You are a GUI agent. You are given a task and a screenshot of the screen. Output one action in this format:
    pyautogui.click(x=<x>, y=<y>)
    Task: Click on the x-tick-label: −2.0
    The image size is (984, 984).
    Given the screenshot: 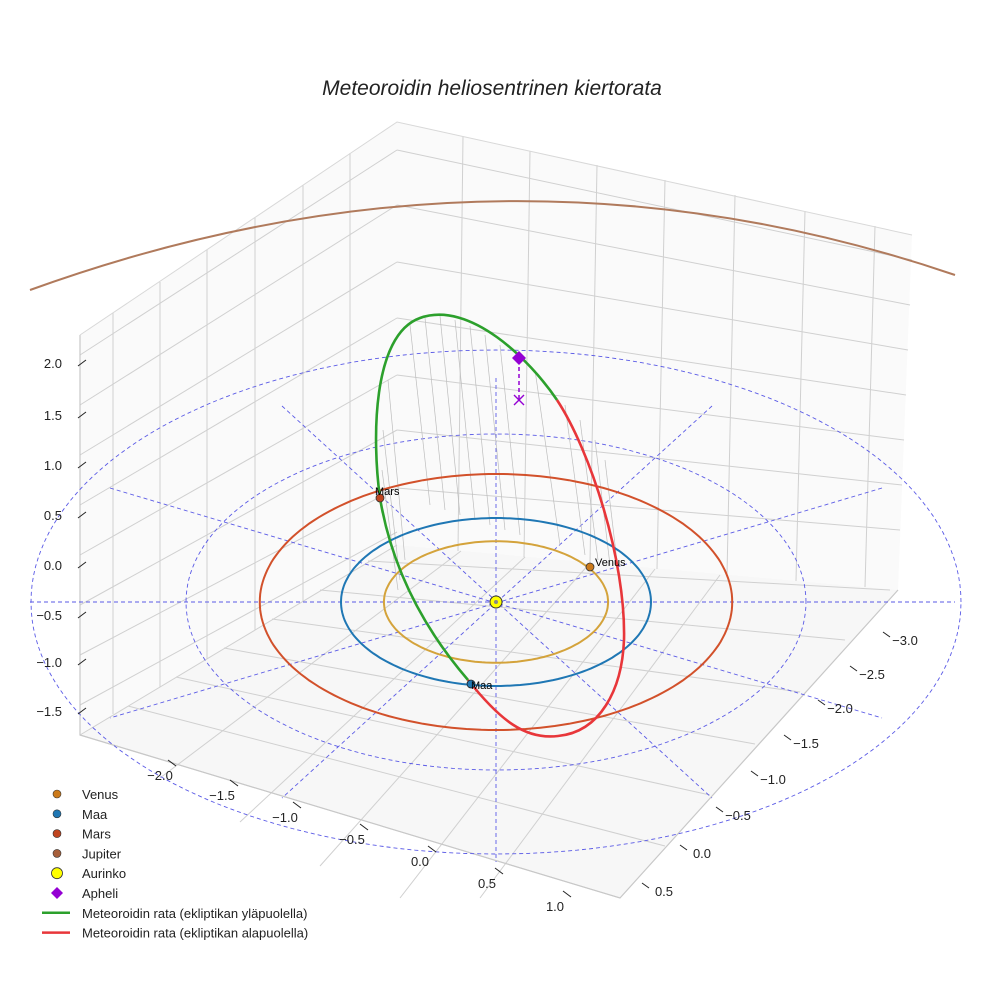 What is the action you would take?
    pyautogui.click(x=160, y=775)
    